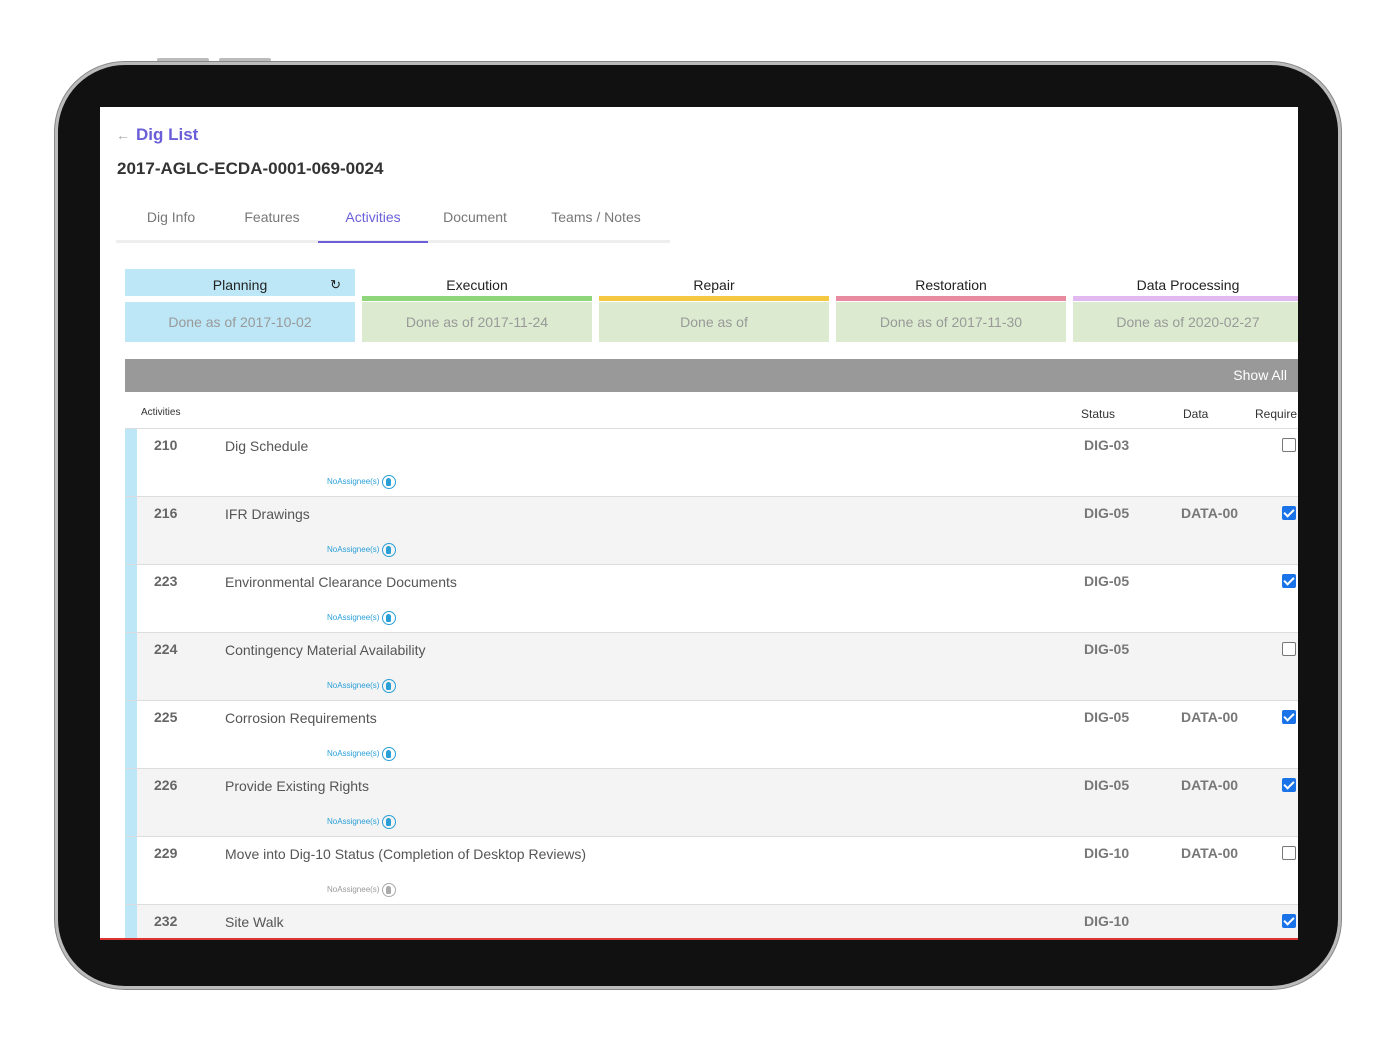 The height and width of the screenshot is (1050, 1400). I want to click on phase-repair: Repair Done as of, so click(714, 308).